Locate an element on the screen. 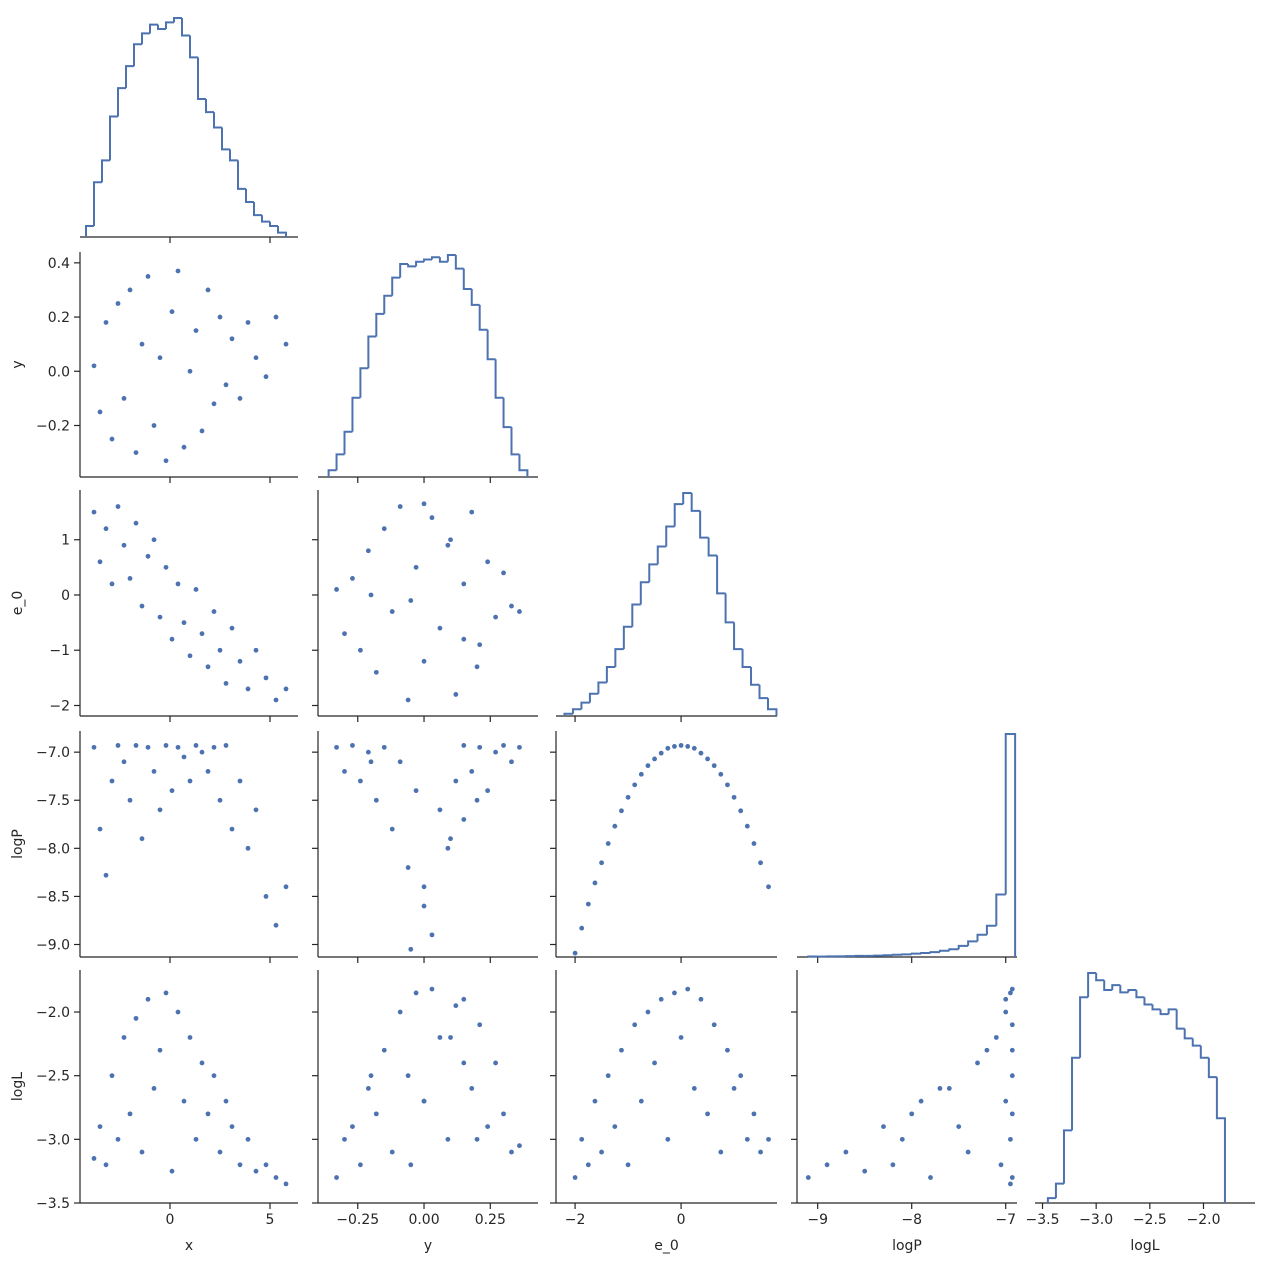  x-axis-label: x is located at coordinates (189, 1246).